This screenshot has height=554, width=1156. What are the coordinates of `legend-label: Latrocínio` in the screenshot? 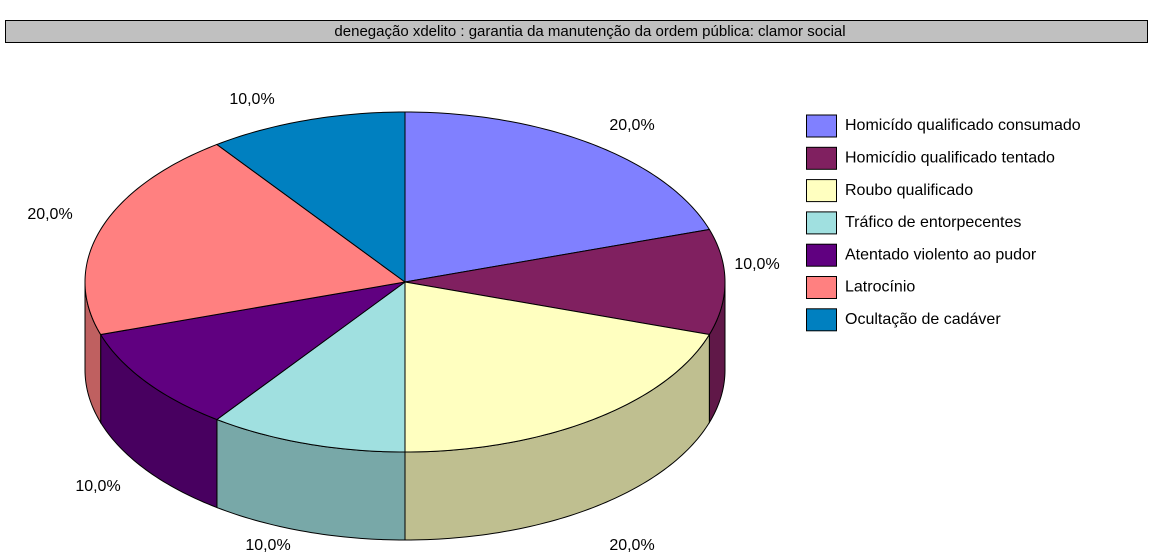 It's located at (880, 287).